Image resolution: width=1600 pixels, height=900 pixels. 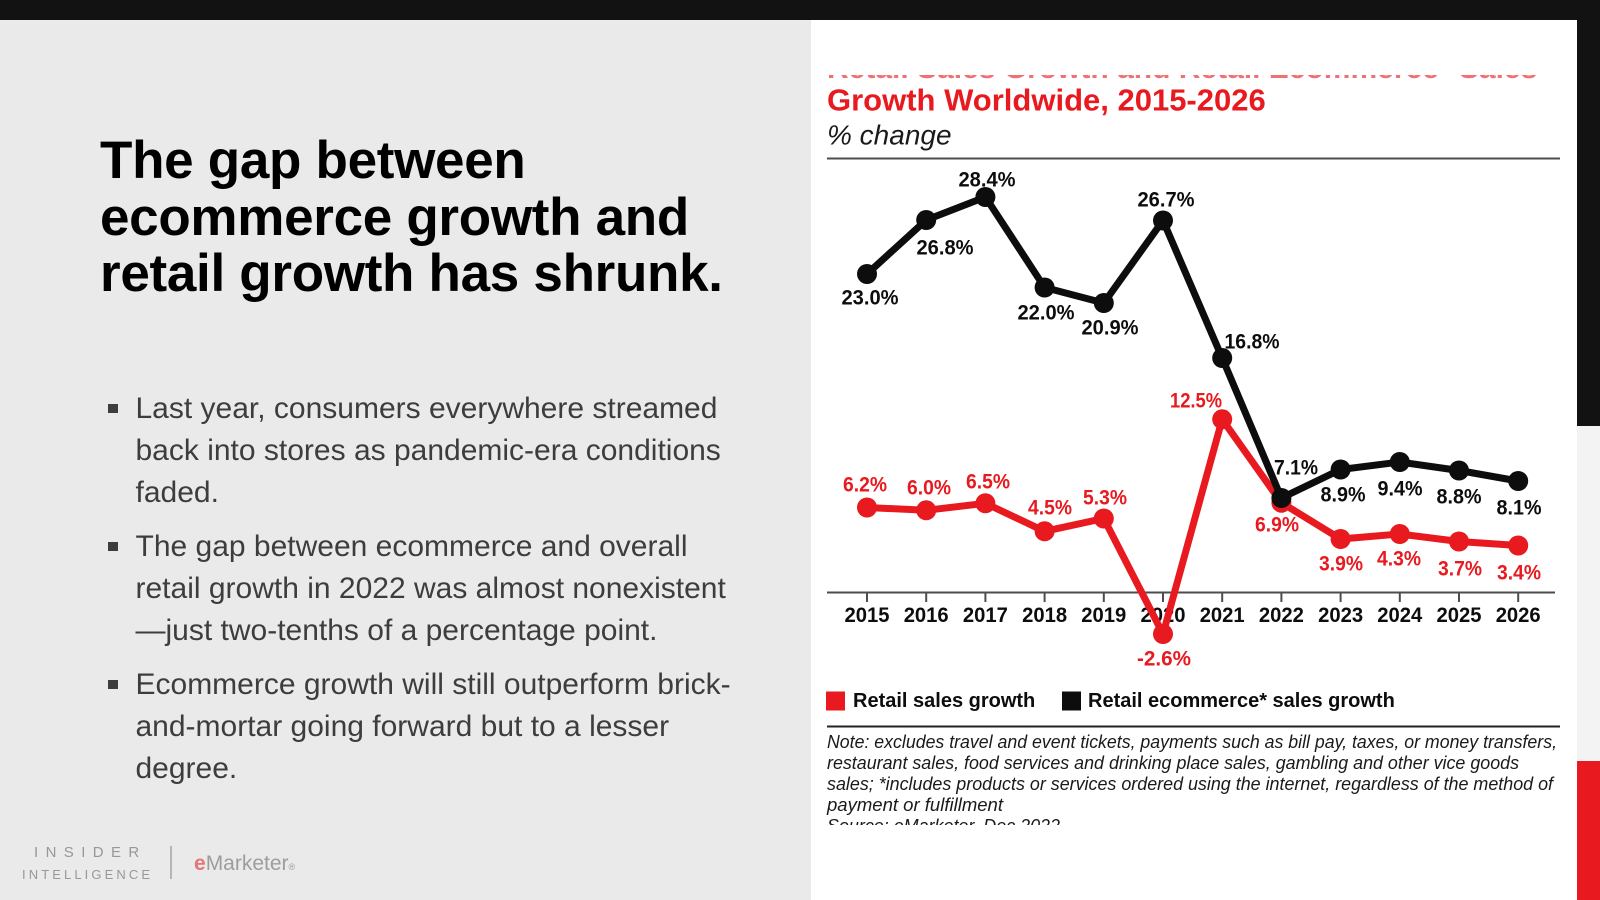 What do you see at coordinates (1399, 615) in the screenshot?
I see `svg-text: 2024` at bounding box center [1399, 615].